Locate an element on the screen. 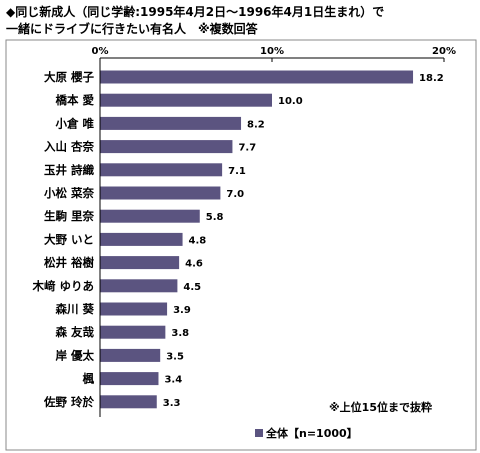  value-label: 3.9 is located at coordinates (182, 310).